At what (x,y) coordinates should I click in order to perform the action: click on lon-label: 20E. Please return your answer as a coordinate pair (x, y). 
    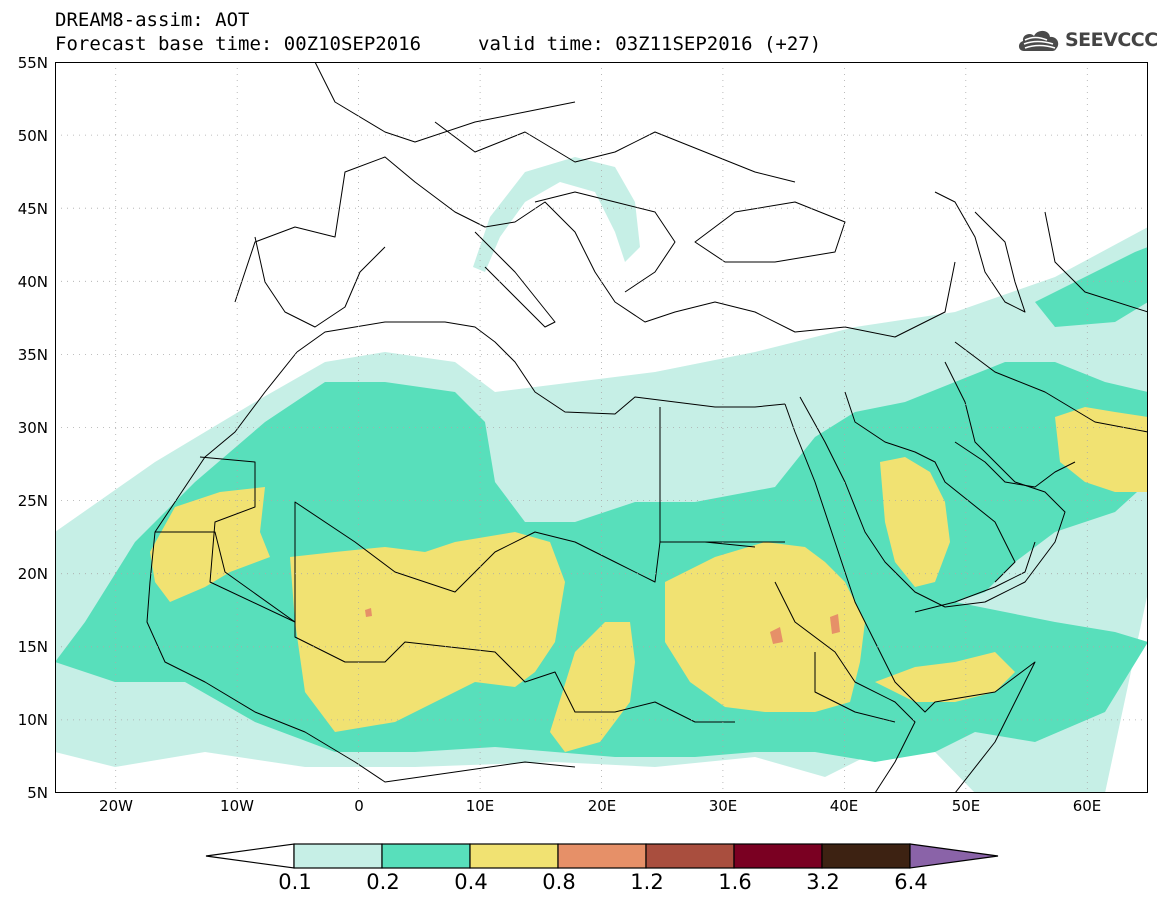
    Looking at the image, I should click on (602, 806).